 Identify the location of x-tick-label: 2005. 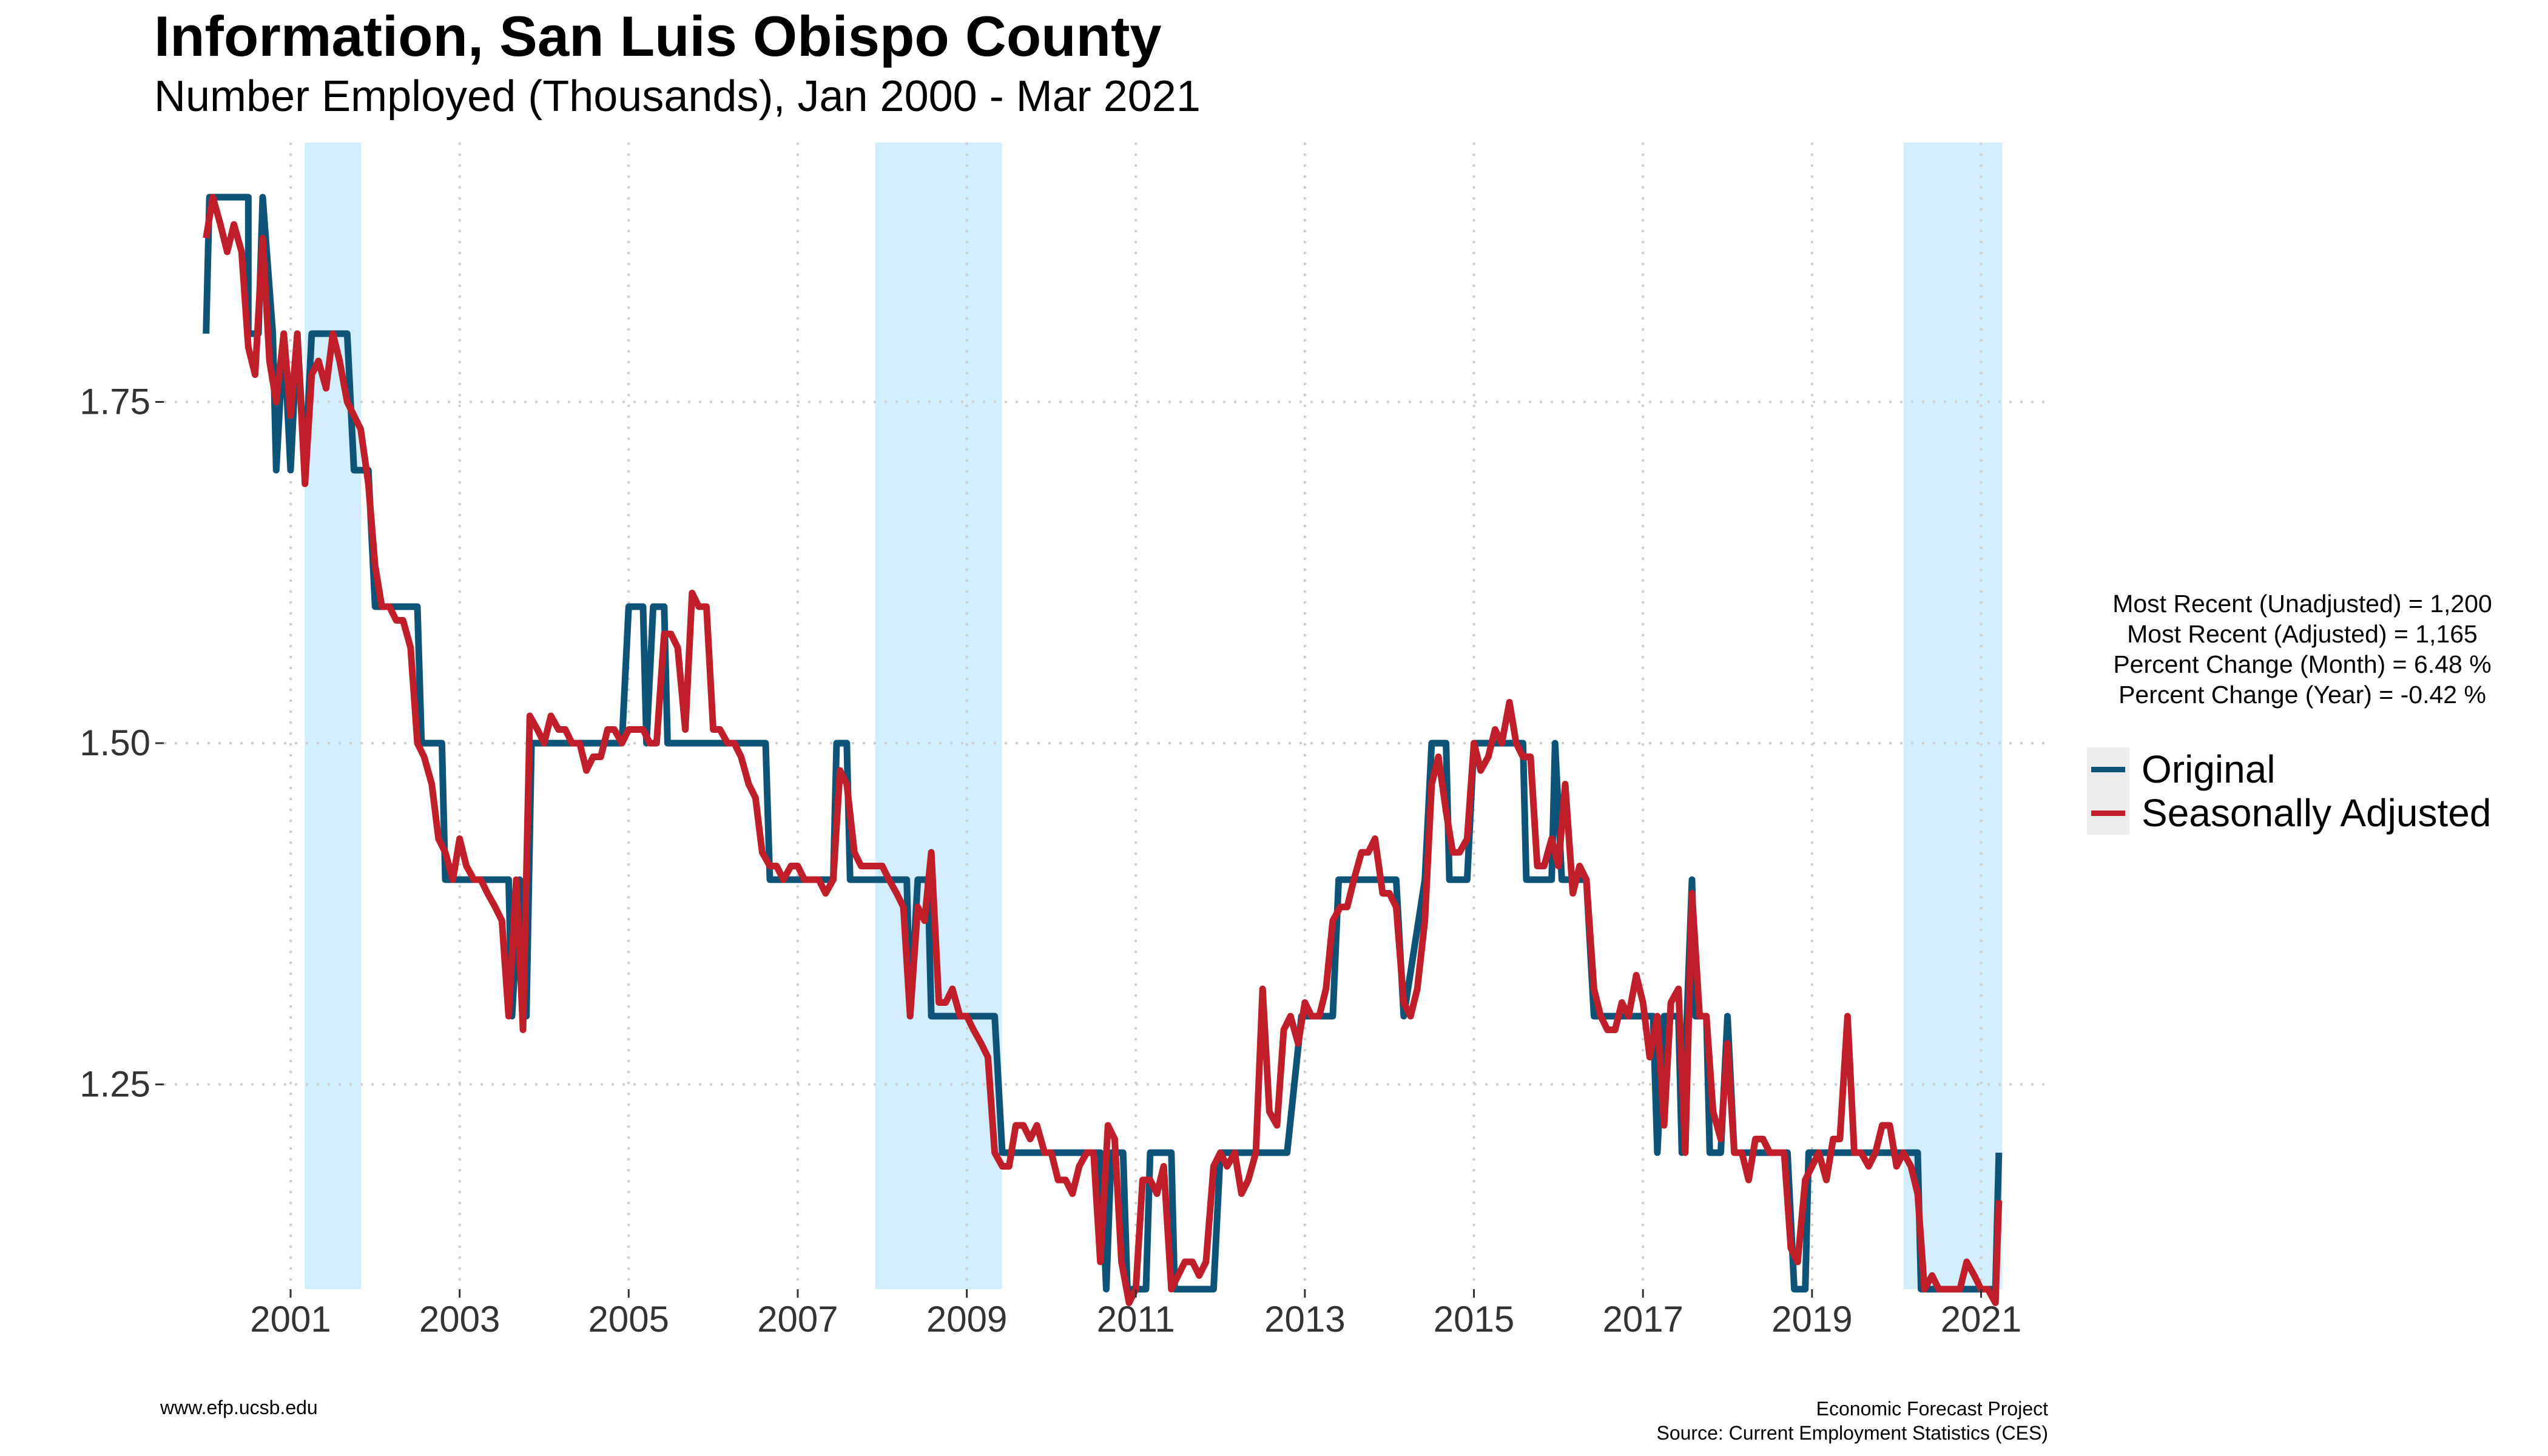
(628, 1319).